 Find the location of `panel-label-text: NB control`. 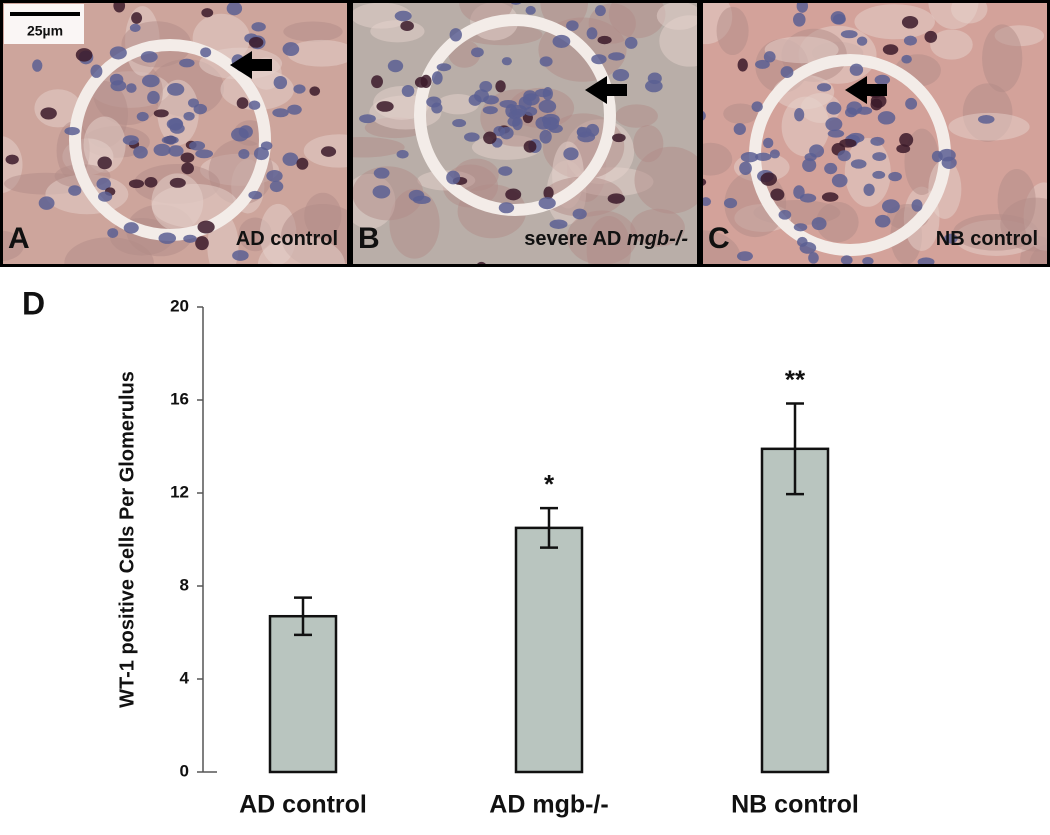

panel-label-text: NB control is located at coordinates (987, 239).